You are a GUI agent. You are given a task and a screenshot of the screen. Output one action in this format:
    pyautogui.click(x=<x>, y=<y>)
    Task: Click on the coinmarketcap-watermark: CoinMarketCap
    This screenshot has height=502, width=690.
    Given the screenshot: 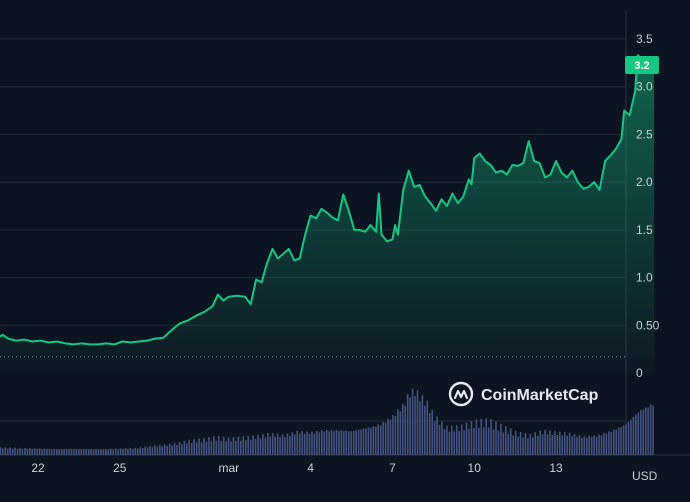 What is the action you would take?
    pyautogui.click(x=523, y=394)
    